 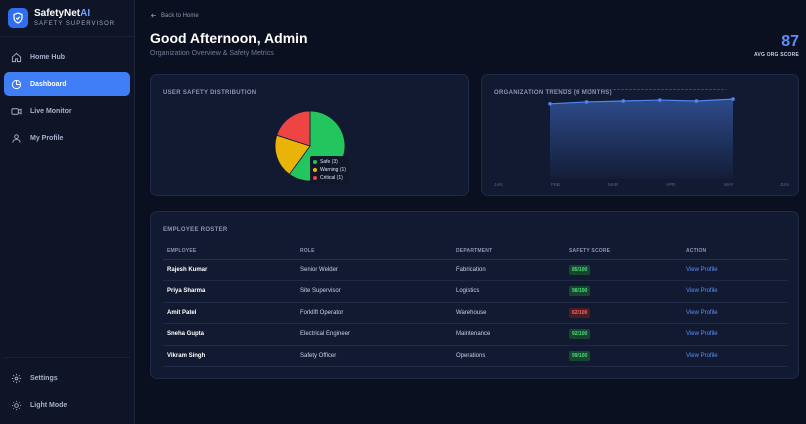 I want to click on safety-score-badge: 98/100, so click(x=580, y=291).